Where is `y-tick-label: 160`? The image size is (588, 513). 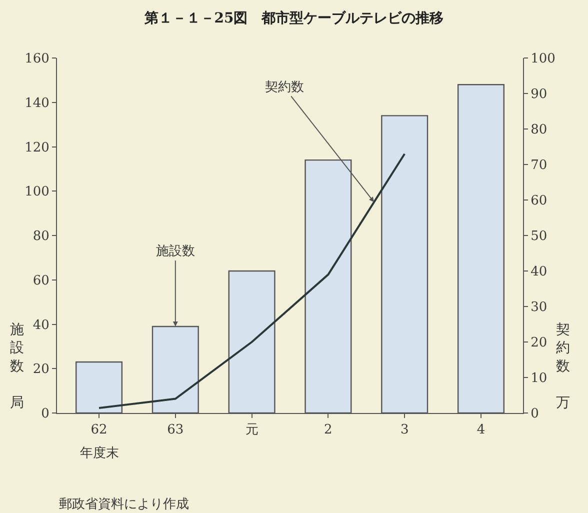 y-tick-label: 160 is located at coordinates (37, 59).